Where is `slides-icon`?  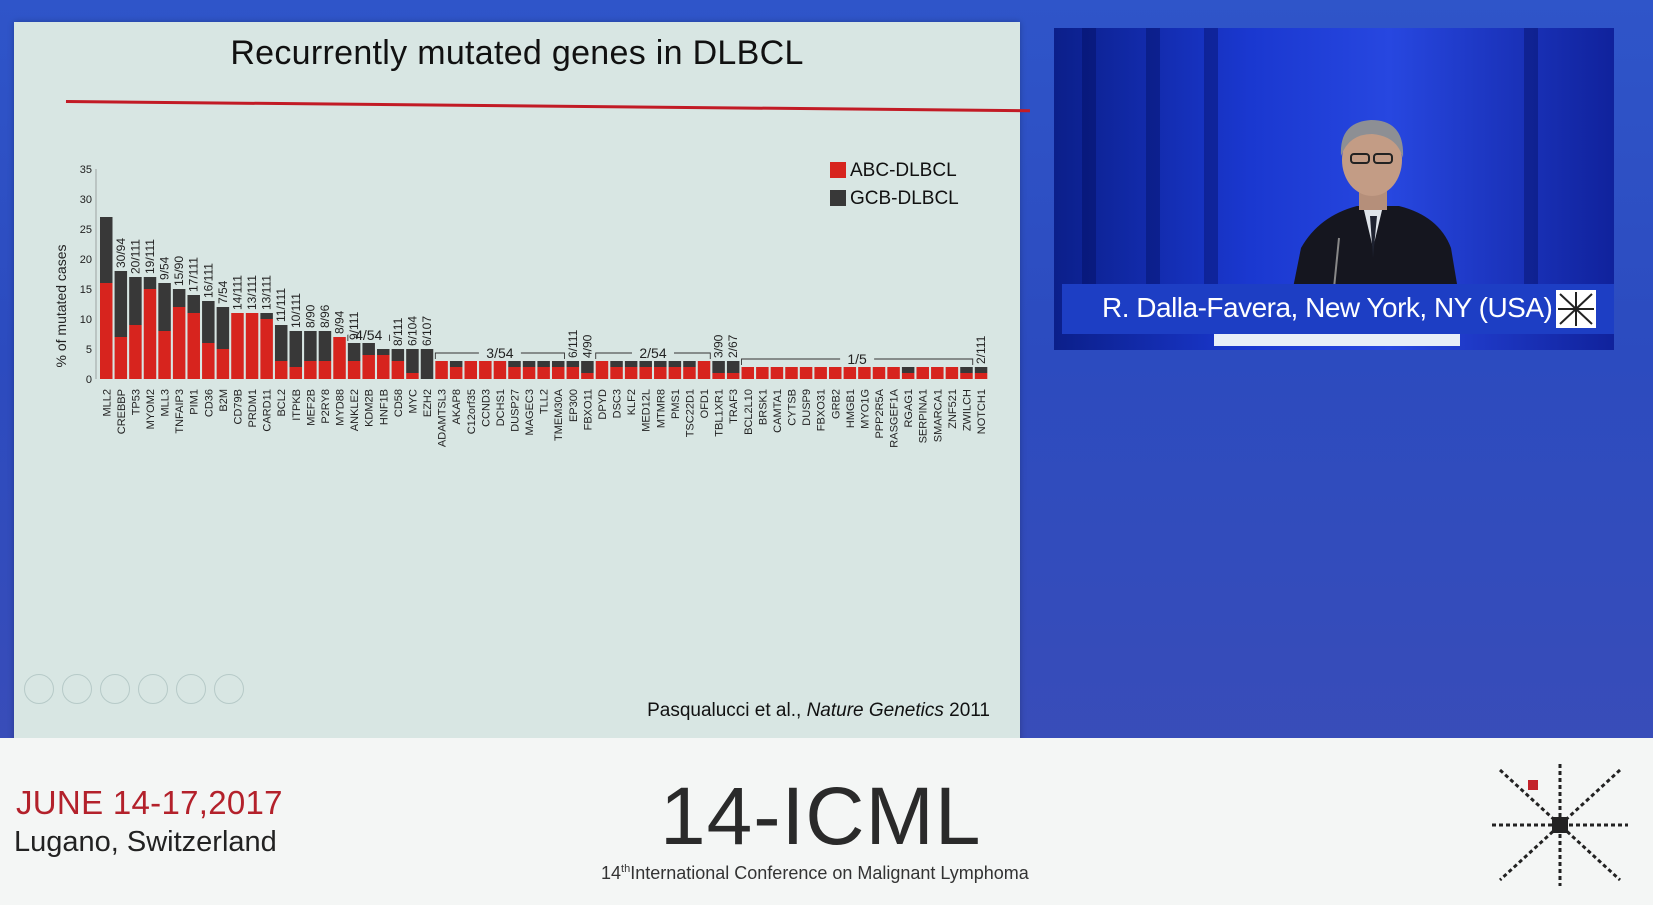 slides-icon is located at coordinates (153, 689).